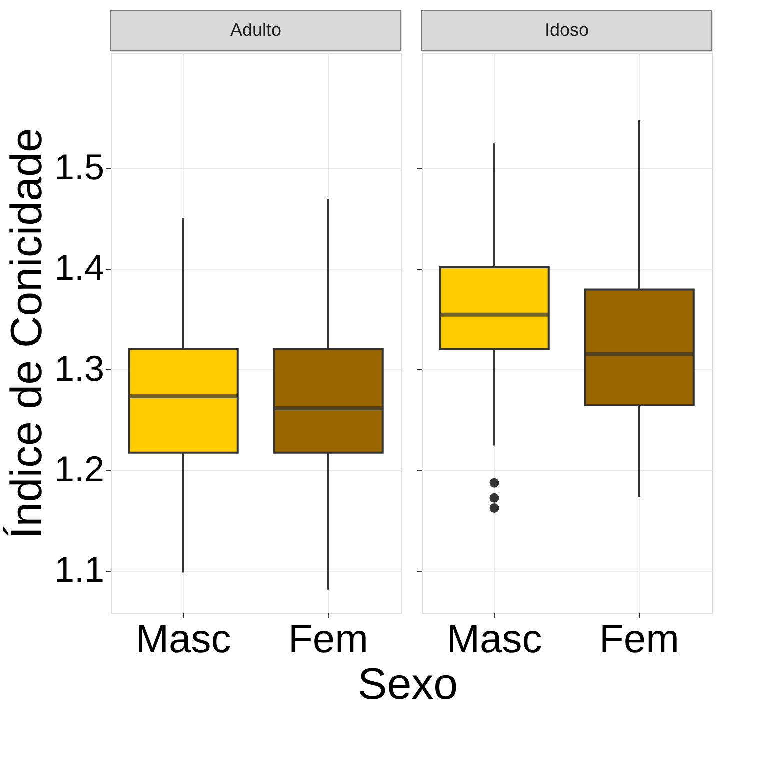  What do you see at coordinates (256, 30) in the screenshot?
I see `chart-title: Adulto` at bounding box center [256, 30].